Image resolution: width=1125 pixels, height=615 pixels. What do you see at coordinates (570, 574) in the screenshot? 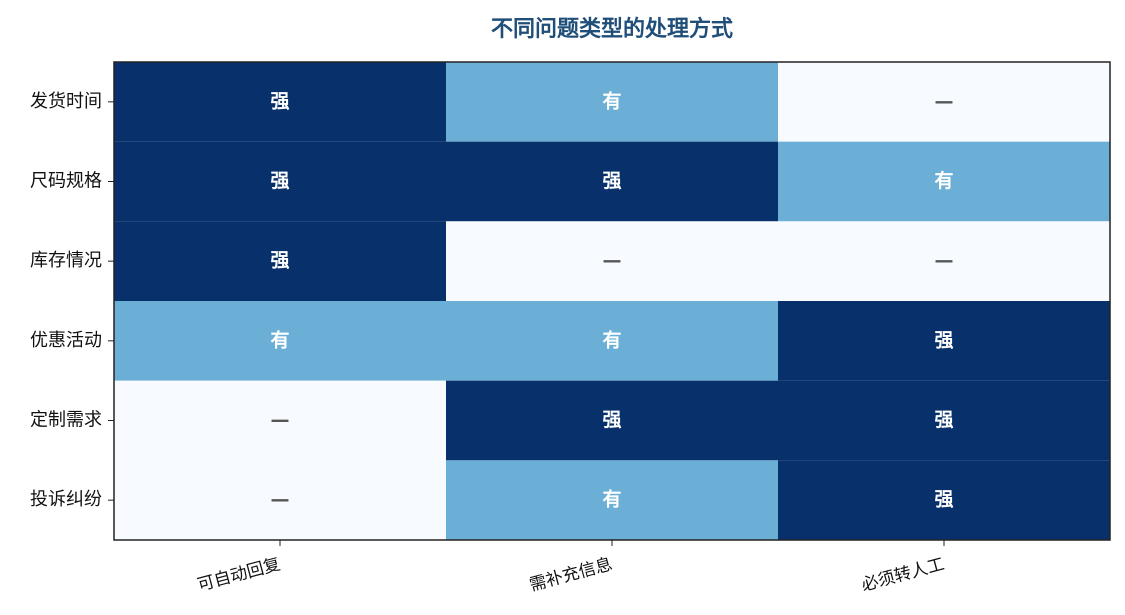
I see `x-tick-label: 需补充信息` at bounding box center [570, 574].